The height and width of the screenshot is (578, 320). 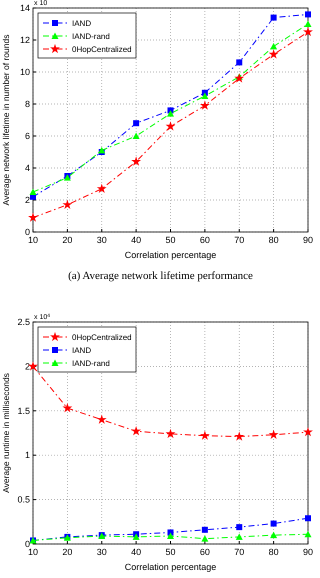 I want to click on y-tick-label: 2.5, so click(x=23, y=322).